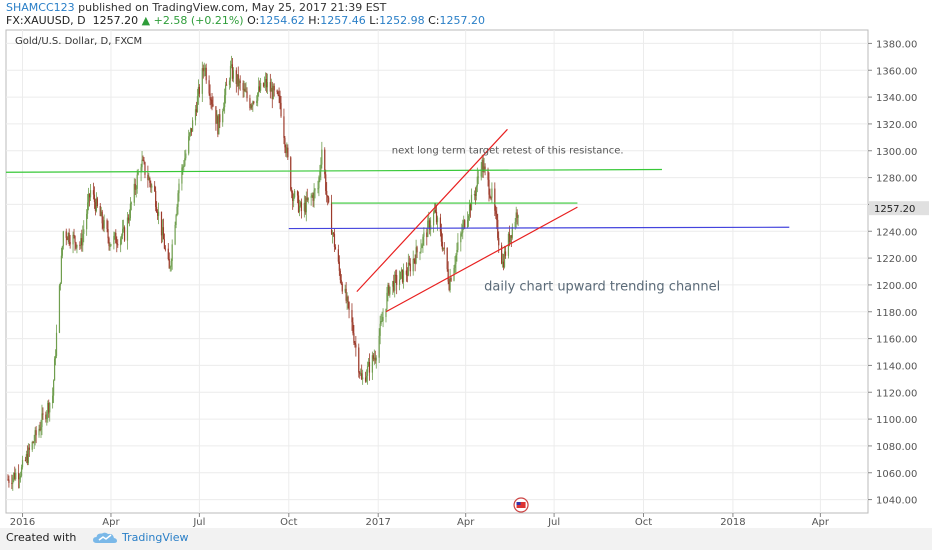 The height and width of the screenshot is (550, 932). Describe the element at coordinates (105, 537) in the screenshot. I see `tradingview-cloud-icon` at that location.